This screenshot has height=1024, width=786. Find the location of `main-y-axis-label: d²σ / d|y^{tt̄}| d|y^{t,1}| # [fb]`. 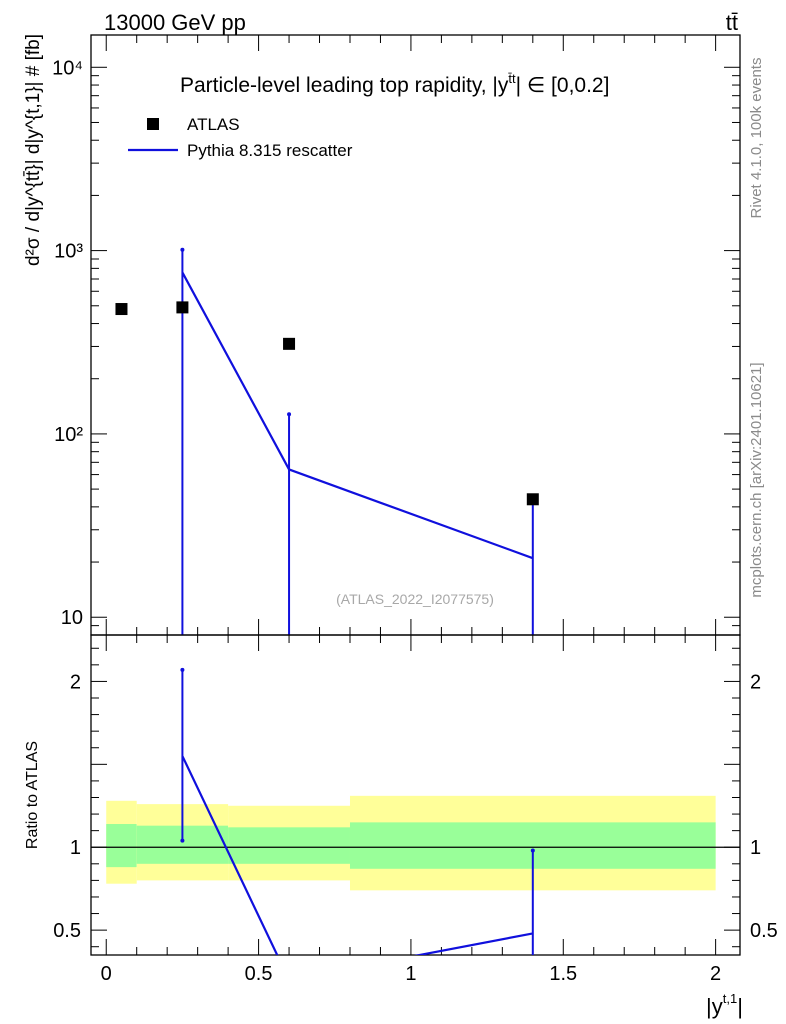

main-y-axis-label: d²σ / d|y^{tt̄}| d|y^{t,1}| # [fb] is located at coordinates (33, 150).